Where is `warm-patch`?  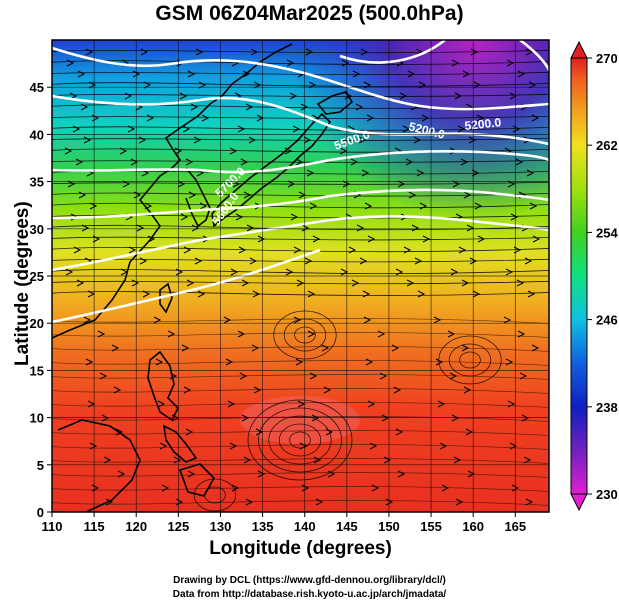
warm-patch is located at coordinates (300, 420).